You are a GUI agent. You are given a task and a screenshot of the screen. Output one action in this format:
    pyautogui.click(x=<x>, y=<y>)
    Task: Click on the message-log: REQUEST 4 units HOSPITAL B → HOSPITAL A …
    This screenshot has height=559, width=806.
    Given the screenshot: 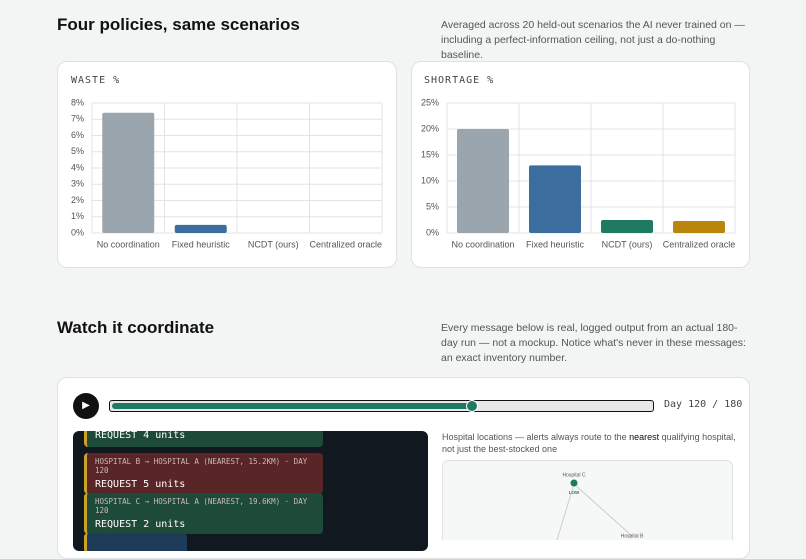 What is the action you would take?
    pyautogui.click(x=250, y=491)
    